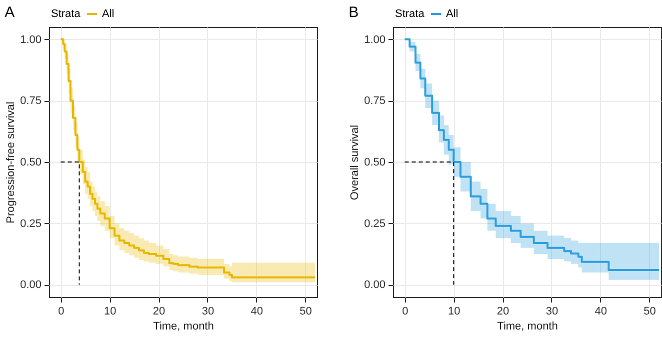 The width and height of the screenshot is (662, 339). I want to click on chart-title: A, so click(9, 12).